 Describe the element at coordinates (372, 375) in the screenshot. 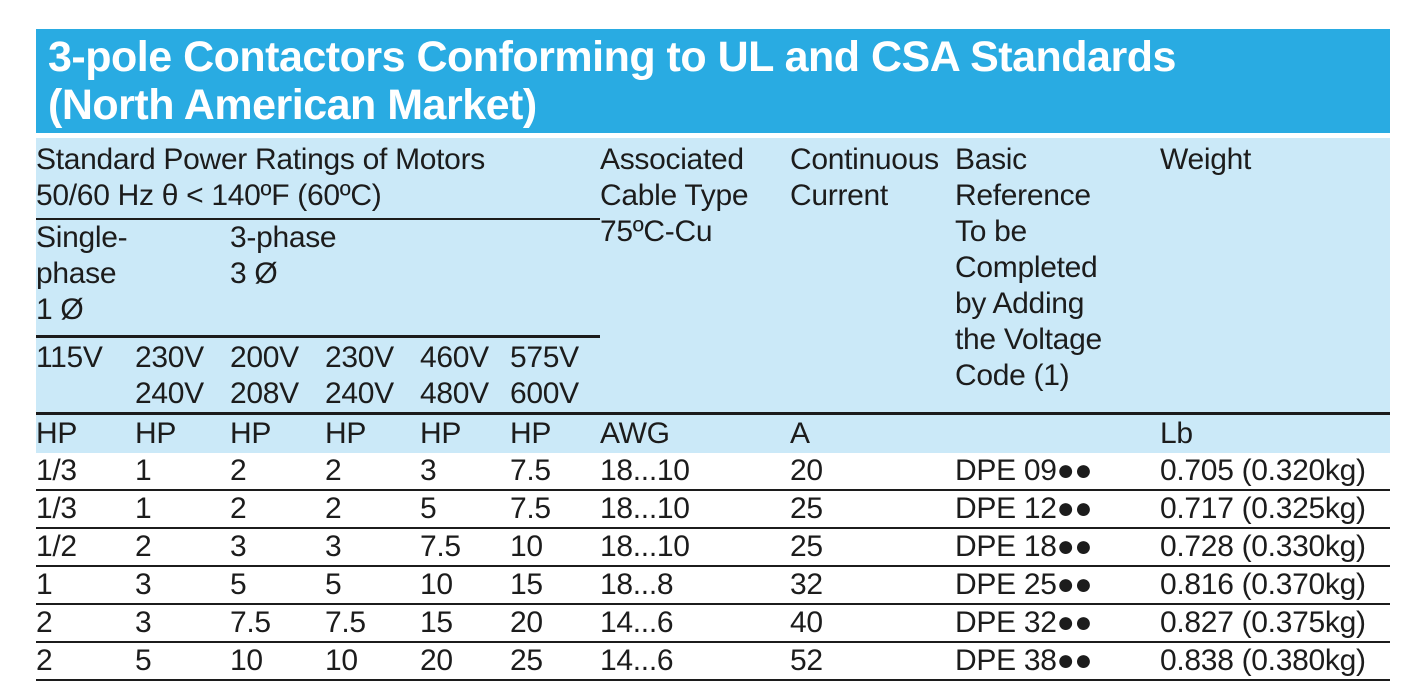

I see `header-voltage-230-240v-3ph: 230V 240V` at that location.